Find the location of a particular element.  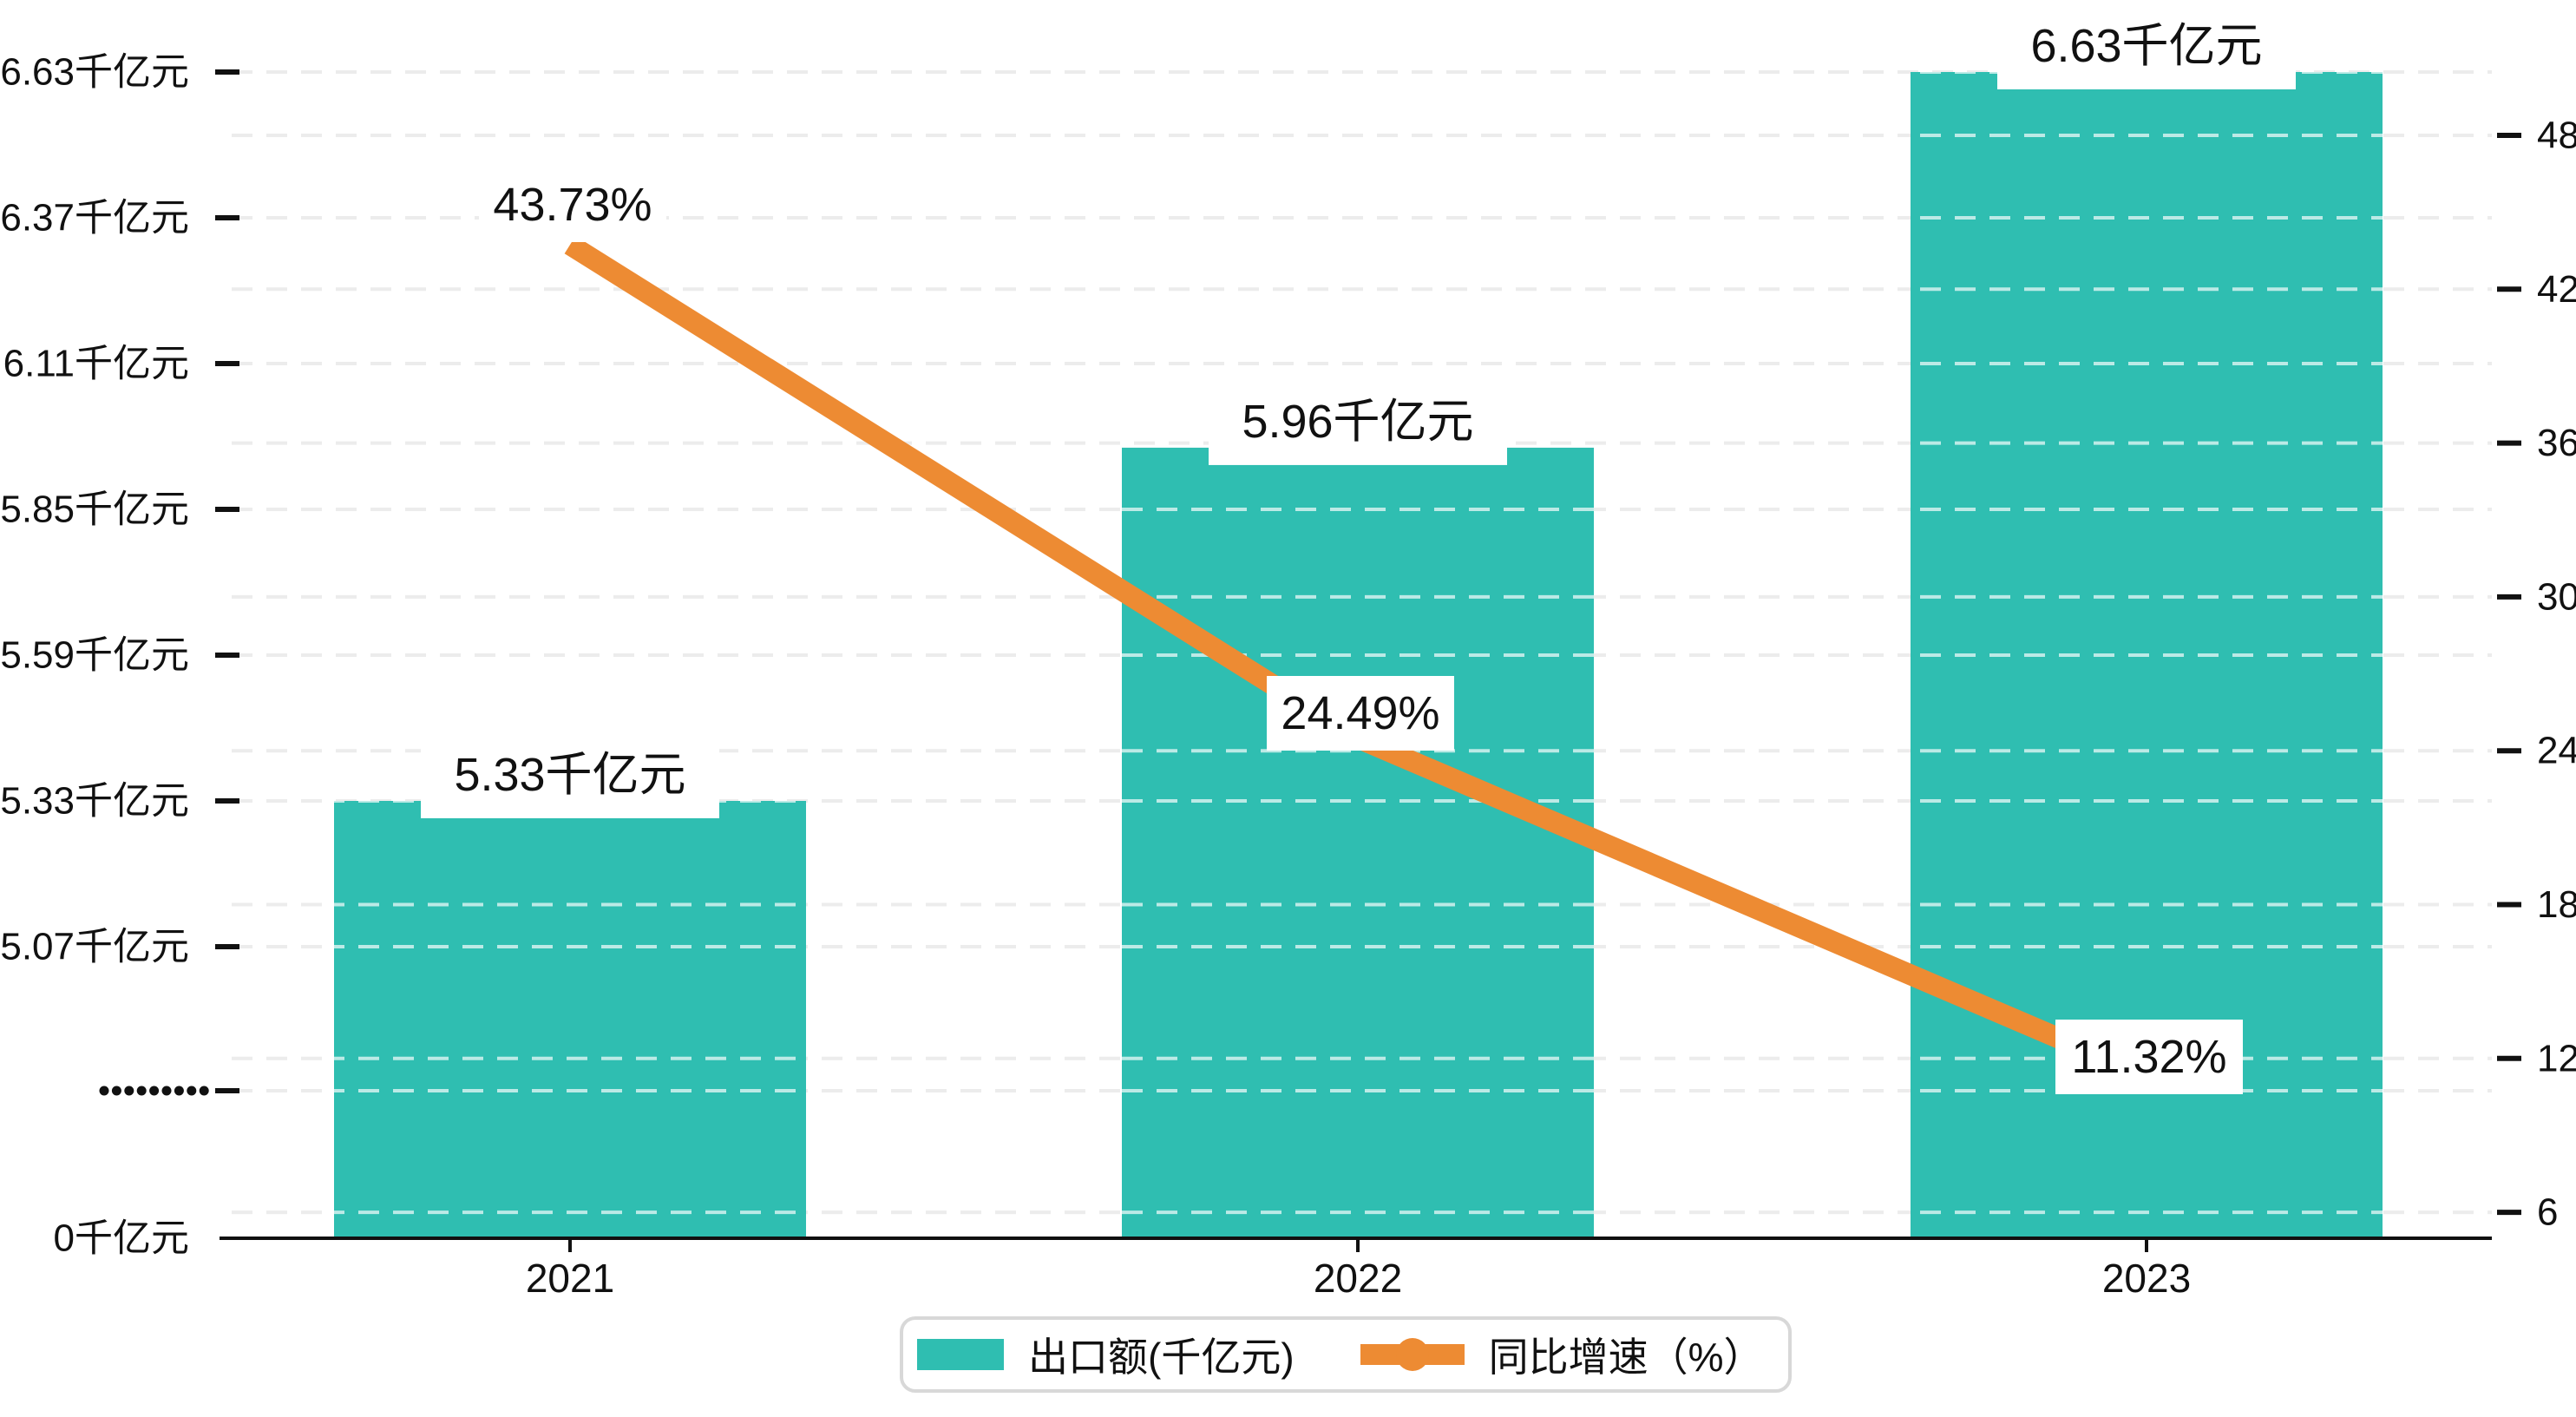

left-tick-label: 5.07千亿元 is located at coordinates (94, 947).